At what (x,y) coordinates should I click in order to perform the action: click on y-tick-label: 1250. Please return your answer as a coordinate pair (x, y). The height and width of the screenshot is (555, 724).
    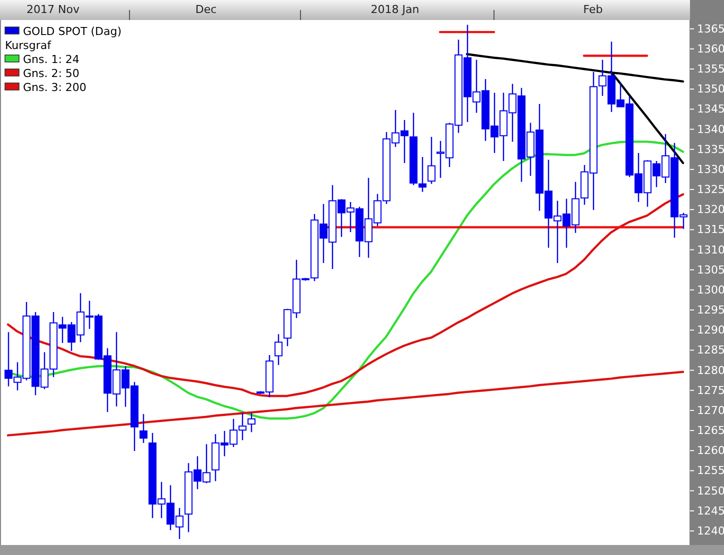
    Looking at the image, I should click on (710, 491).